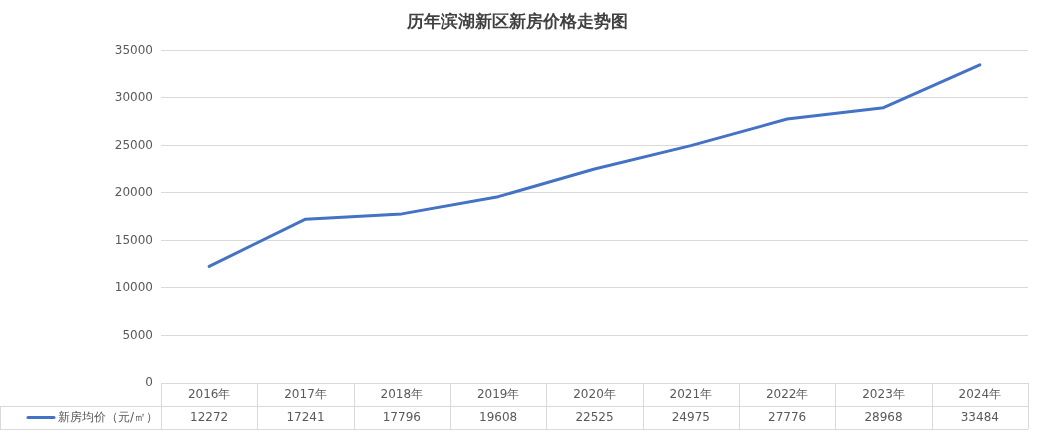 The width and height of the screenshot is (1043, 439). Describe the element at coordinates (209, 416) in the screenshot. I see `data-label: 12272` at that location.